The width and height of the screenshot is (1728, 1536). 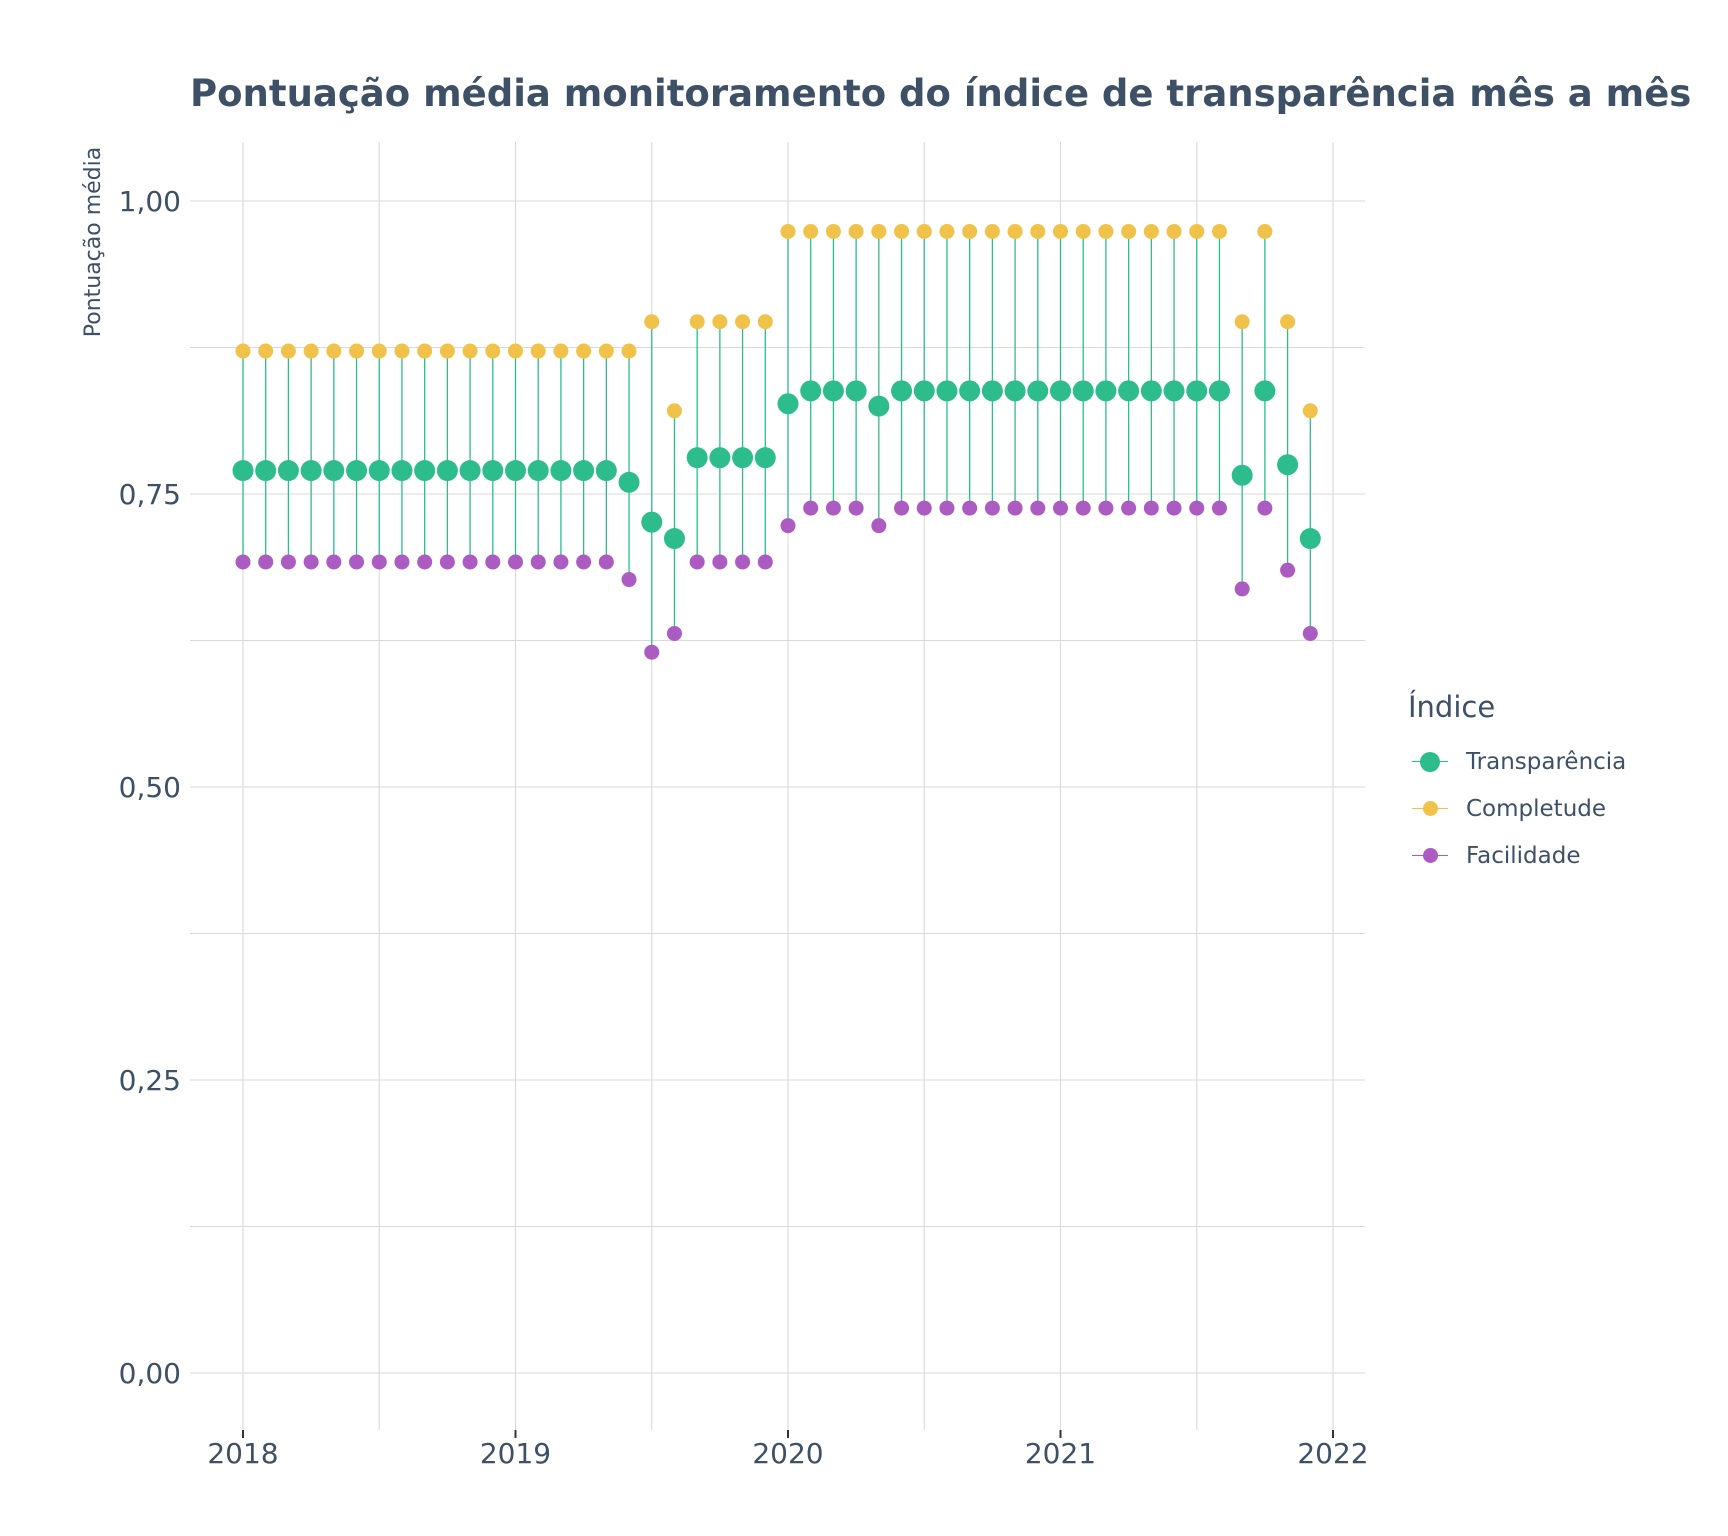 I want to click on legend-item-transparencia: Transparência, so click(x=1517, y=761).